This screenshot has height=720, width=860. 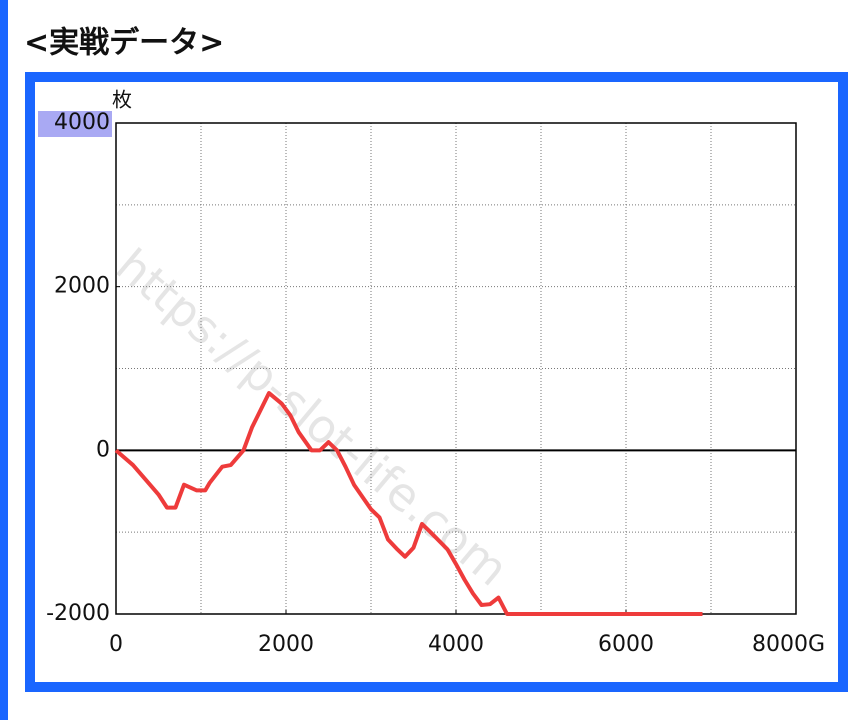 What do you see at coordinates (82, 122) in the screenshot?
I see `y-tick-label: 4000` at bounding box center [82, 122].